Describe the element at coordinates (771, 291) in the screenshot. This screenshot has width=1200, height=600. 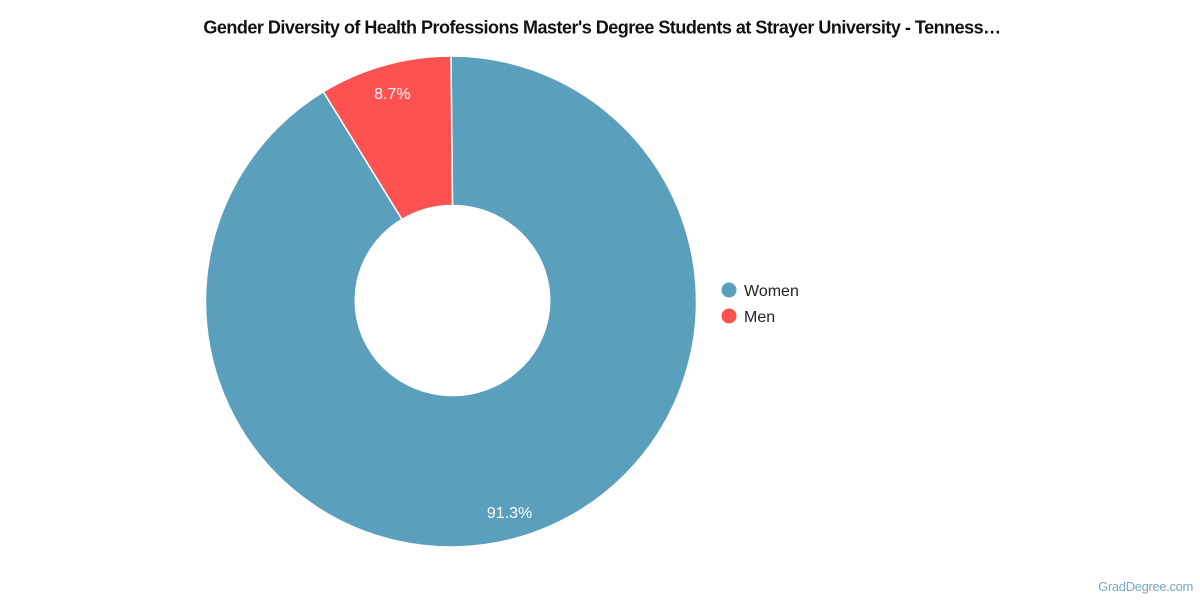
I see `svg-text: Women` at that location.